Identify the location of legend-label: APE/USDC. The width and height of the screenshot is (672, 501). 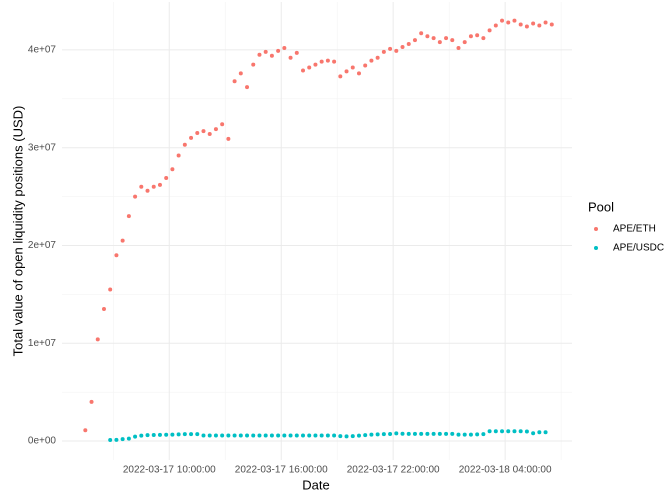
(638, 248).